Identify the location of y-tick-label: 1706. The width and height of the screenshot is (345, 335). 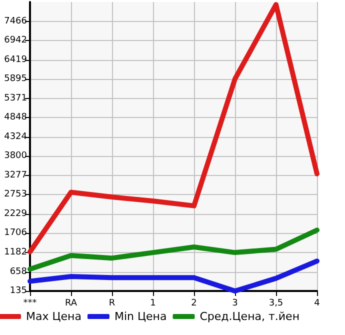
(16, 233).